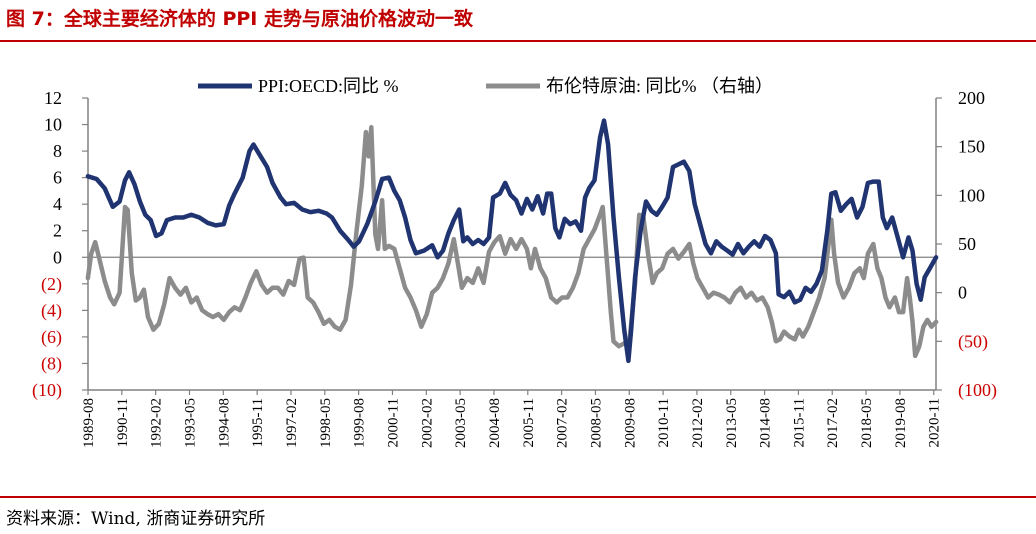 The height and width of the screenshot is (534, 1036). What do you see at coordinates (461, 423) in the screenshot?
I see `x-tick-label: 2003-05` at bounding box center [461, 423].